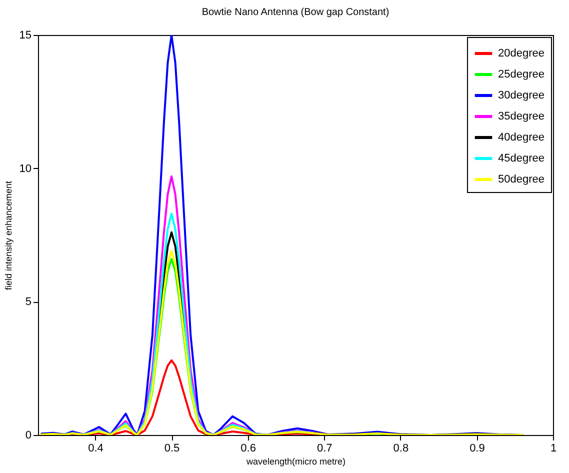  I want to click on y-axis-title: field intensity enhancement, so click(8, 235).